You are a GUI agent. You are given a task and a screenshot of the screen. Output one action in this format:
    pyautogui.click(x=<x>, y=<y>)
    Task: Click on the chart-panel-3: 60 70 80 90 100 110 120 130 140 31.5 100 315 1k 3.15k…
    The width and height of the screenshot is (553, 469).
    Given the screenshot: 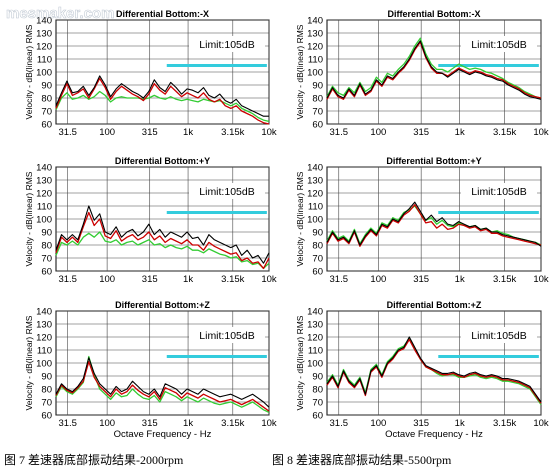 What is the action you would take?
    pyautogui.click(x=150, y=220)
    